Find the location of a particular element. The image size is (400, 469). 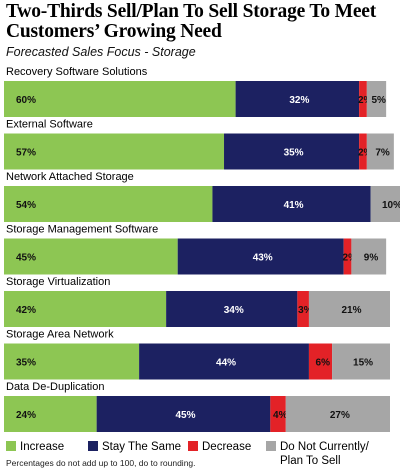

chart-subtitle: Forecasted Sales Focus - Storage is located at coordinates (101, 52).